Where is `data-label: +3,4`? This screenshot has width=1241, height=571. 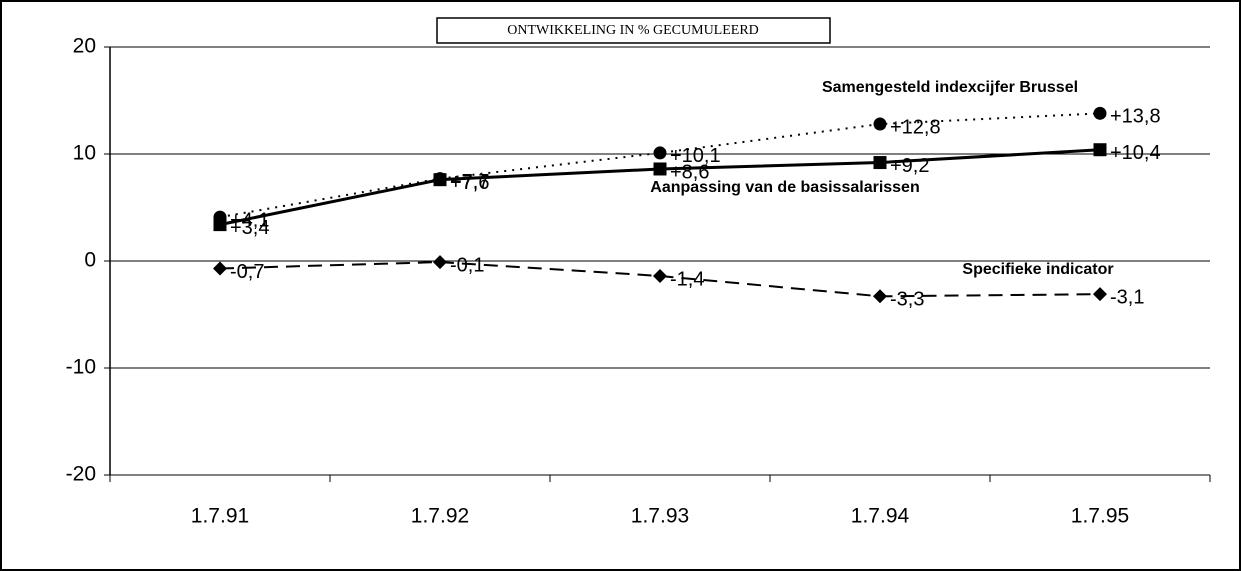 data-label: +3,4 is located at coordinates (249, 228).